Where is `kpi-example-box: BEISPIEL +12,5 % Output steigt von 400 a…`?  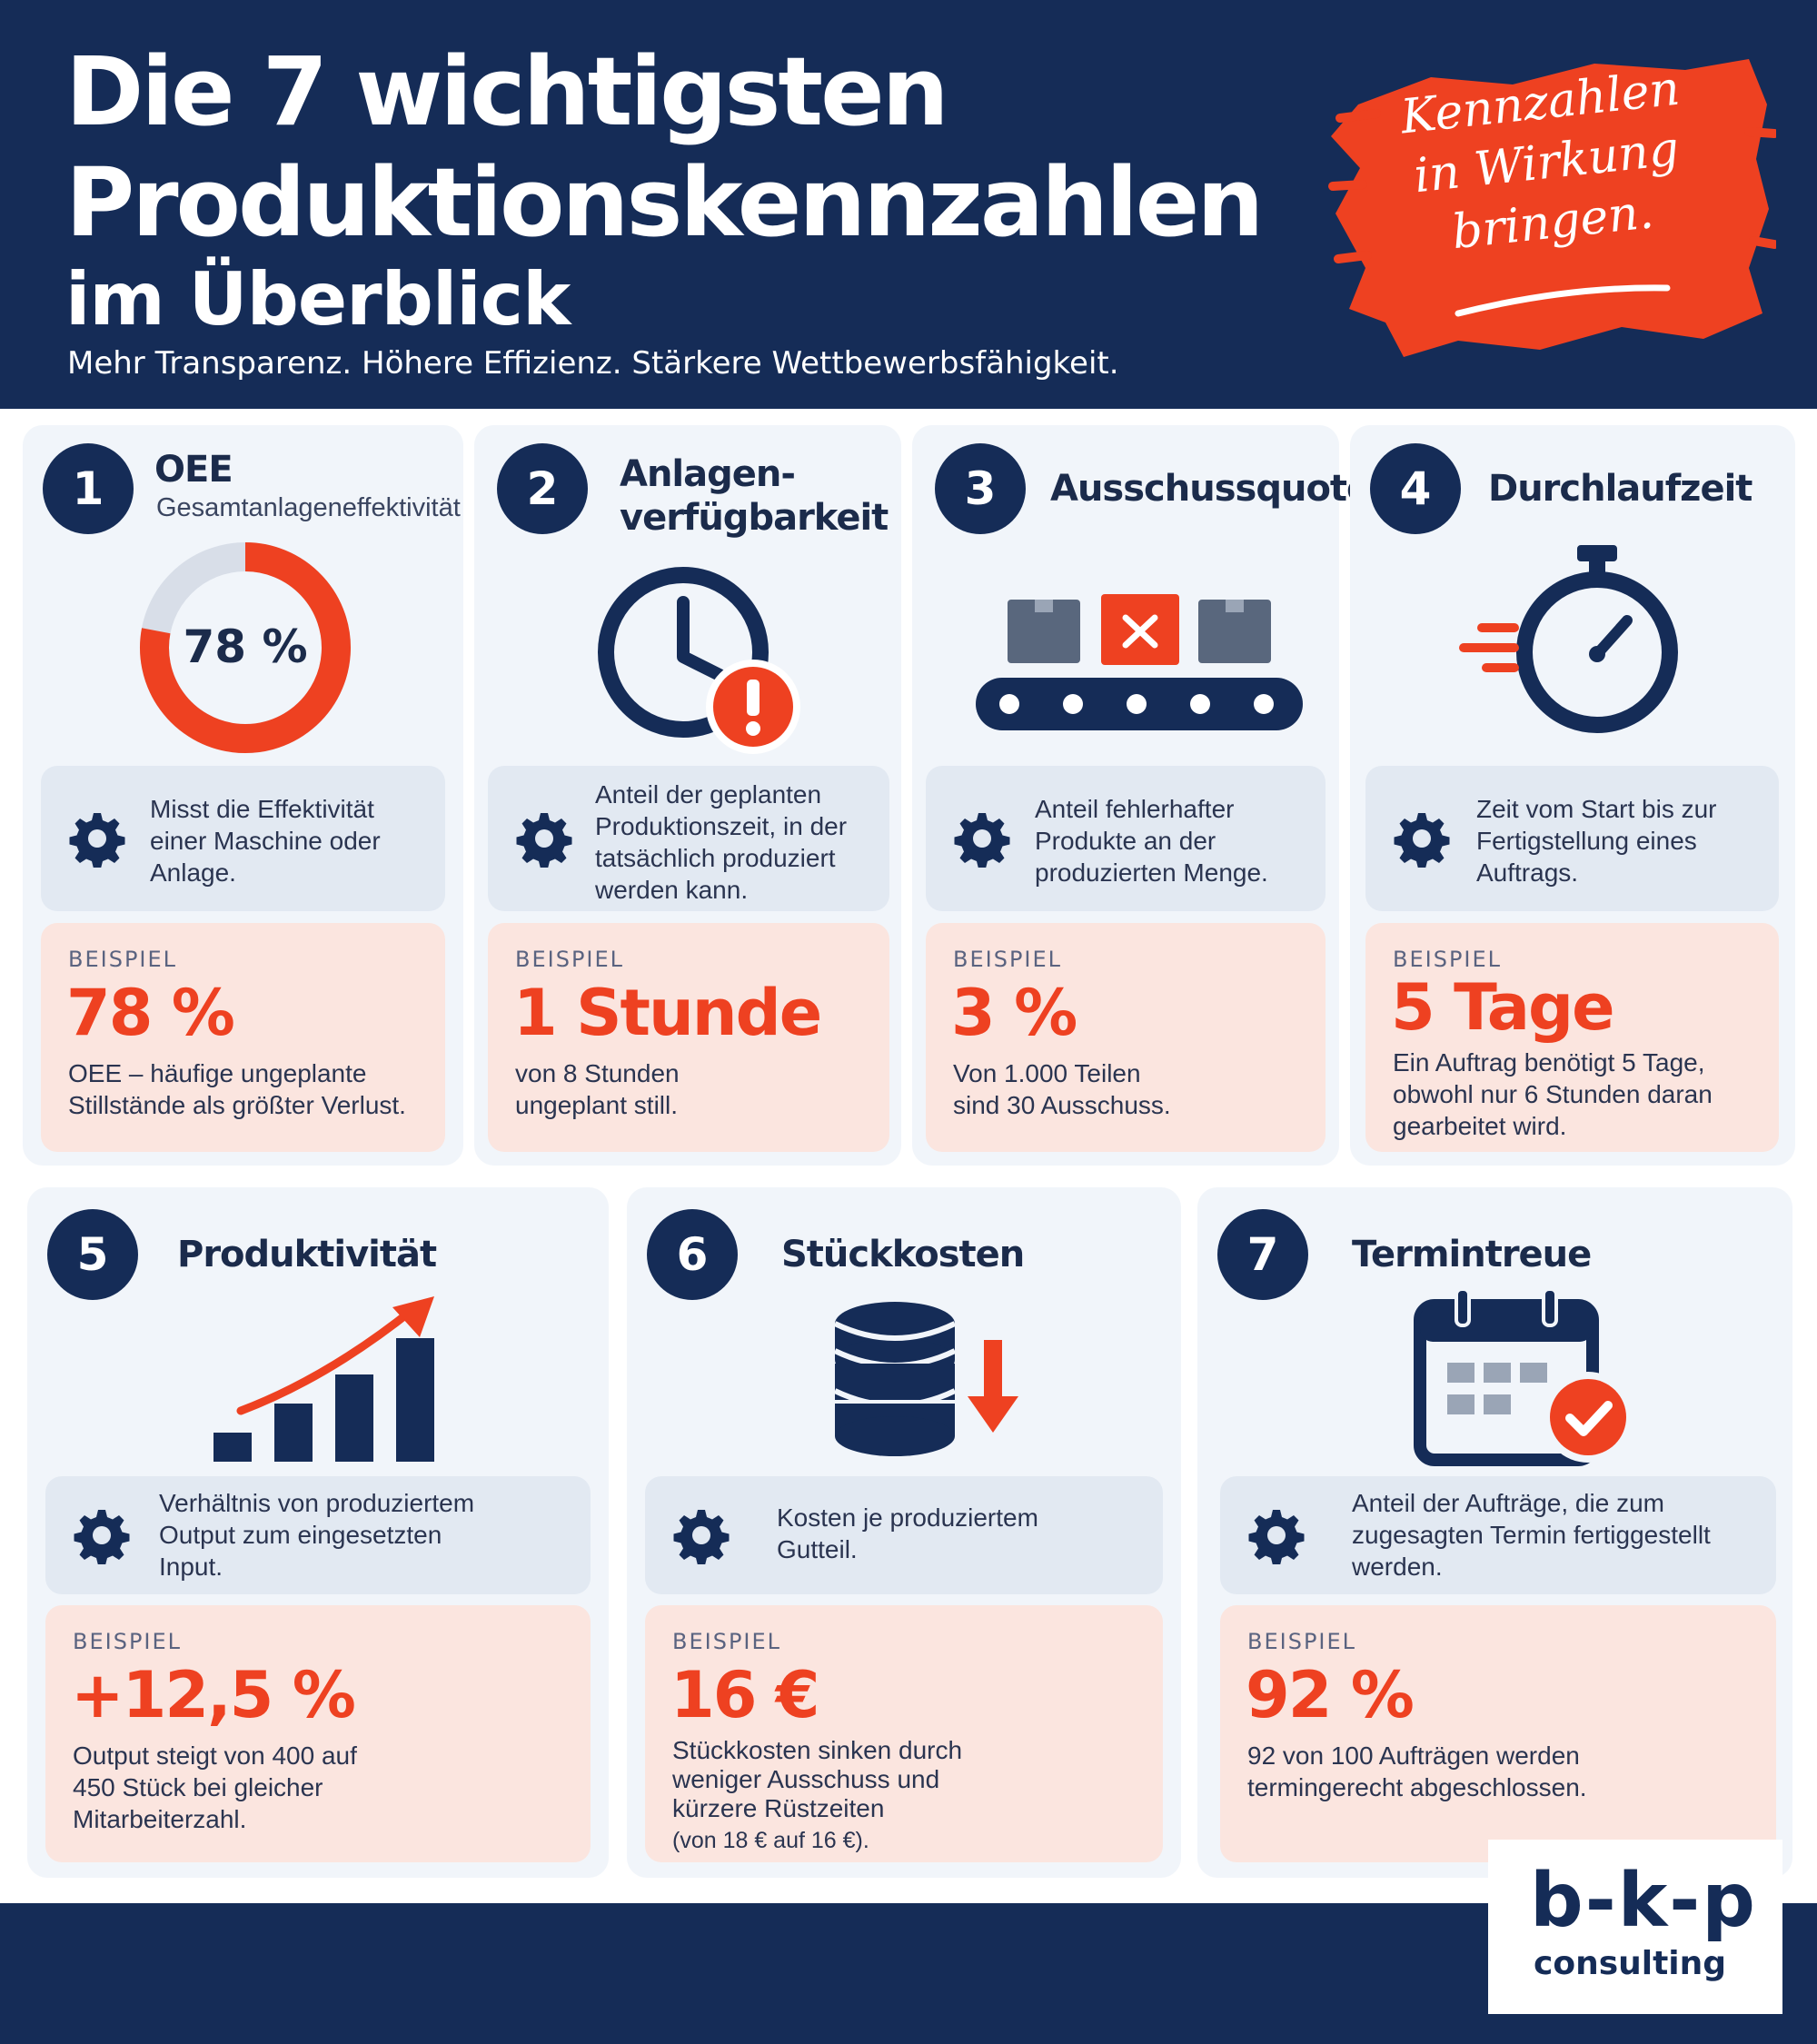 kpi-example-box: BEISPIEL +12,5 % Output steigt von 400 a… is located at coordinates (318, 1733).